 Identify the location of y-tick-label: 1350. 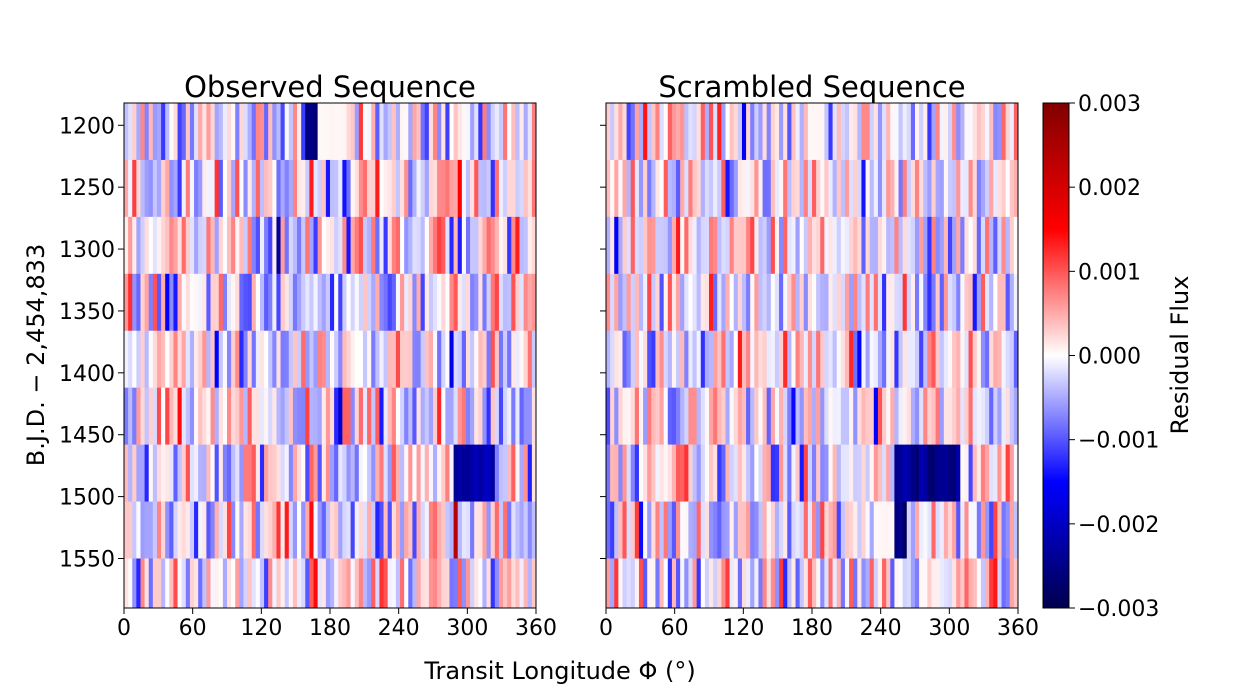
(87, 312).